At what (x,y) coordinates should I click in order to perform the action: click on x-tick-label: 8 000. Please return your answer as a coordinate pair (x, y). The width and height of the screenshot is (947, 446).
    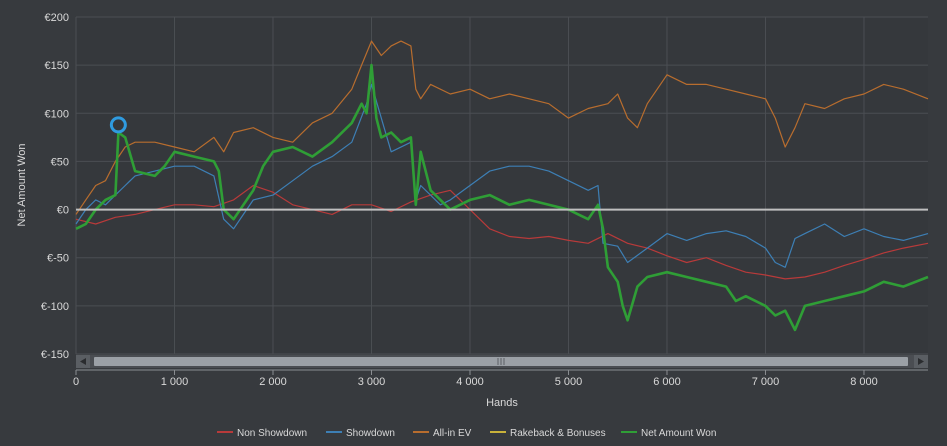
    Looking at the image, I should click on (864, 382).